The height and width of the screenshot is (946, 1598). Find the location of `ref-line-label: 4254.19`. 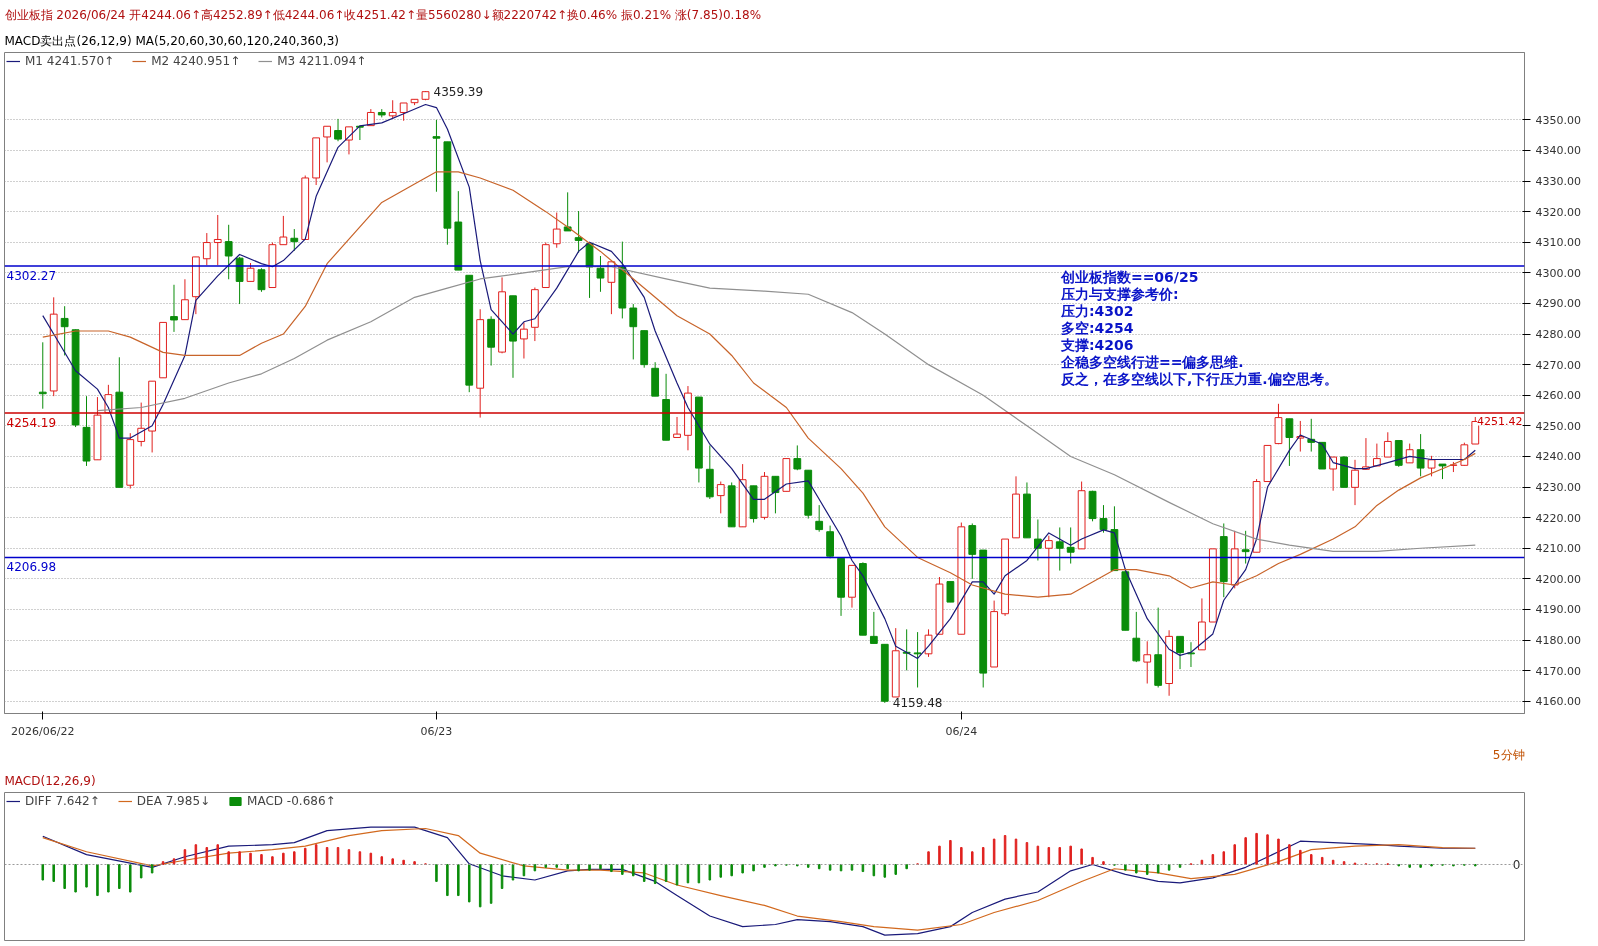

ref-line-label: 4254.19 is located at coordinates (31, 423).